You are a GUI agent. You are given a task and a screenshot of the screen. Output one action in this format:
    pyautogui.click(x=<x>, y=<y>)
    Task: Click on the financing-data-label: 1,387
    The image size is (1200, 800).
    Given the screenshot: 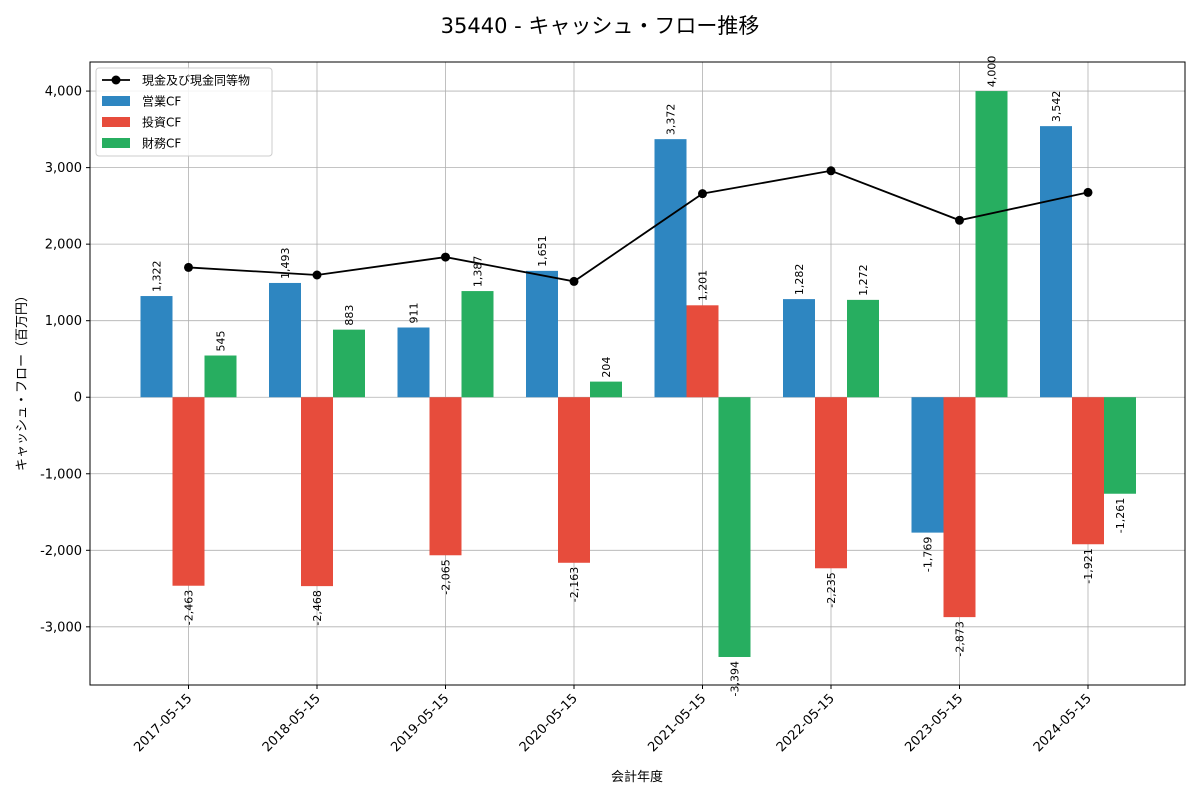 What is the action you would take?
    pyautogui.click(x=478, y=272)
    